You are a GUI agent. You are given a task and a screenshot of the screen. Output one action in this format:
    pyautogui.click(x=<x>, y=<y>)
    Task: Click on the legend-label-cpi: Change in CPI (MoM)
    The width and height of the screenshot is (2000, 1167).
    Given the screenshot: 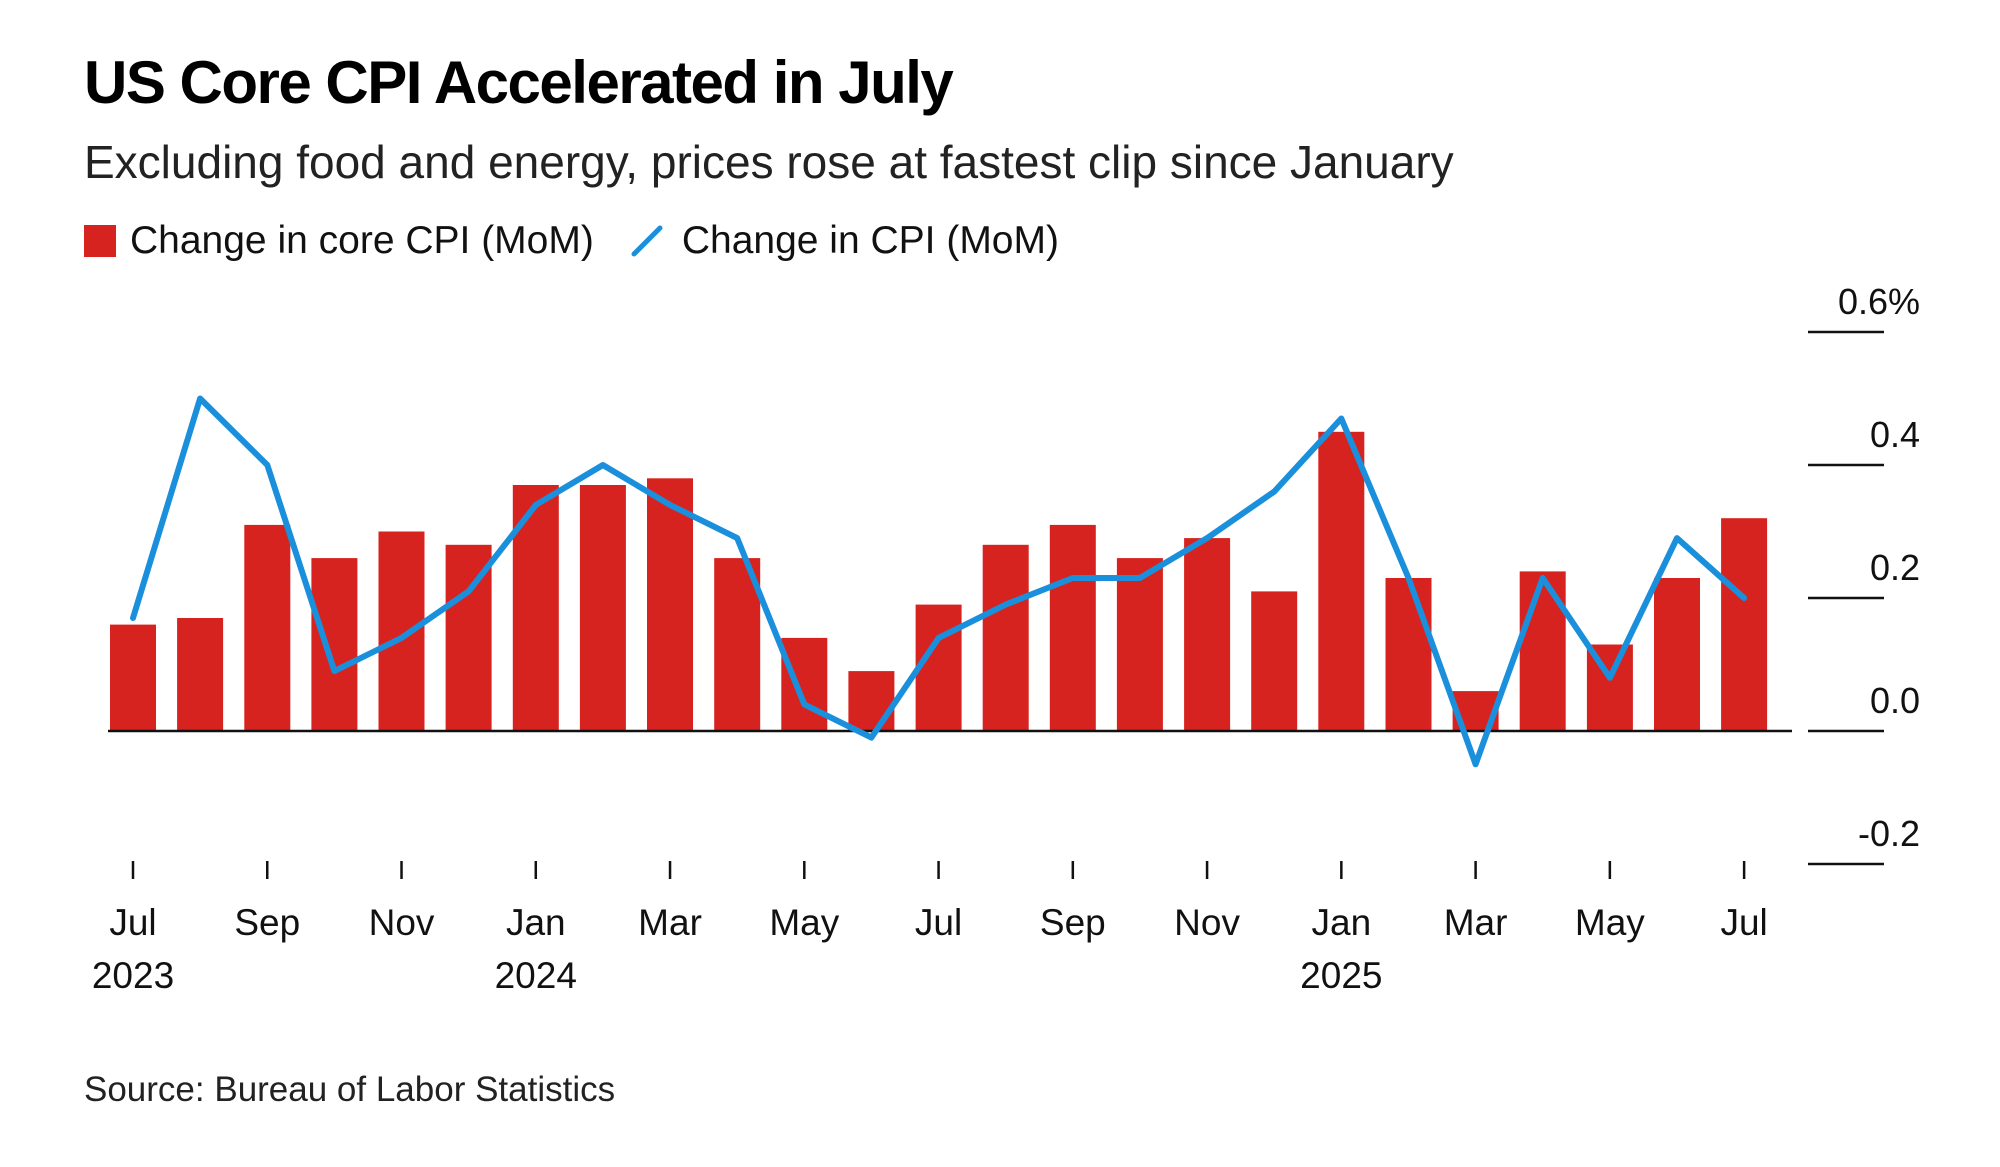 What is the action you would take?
    pyautogui.click(x=870, y=240)
    